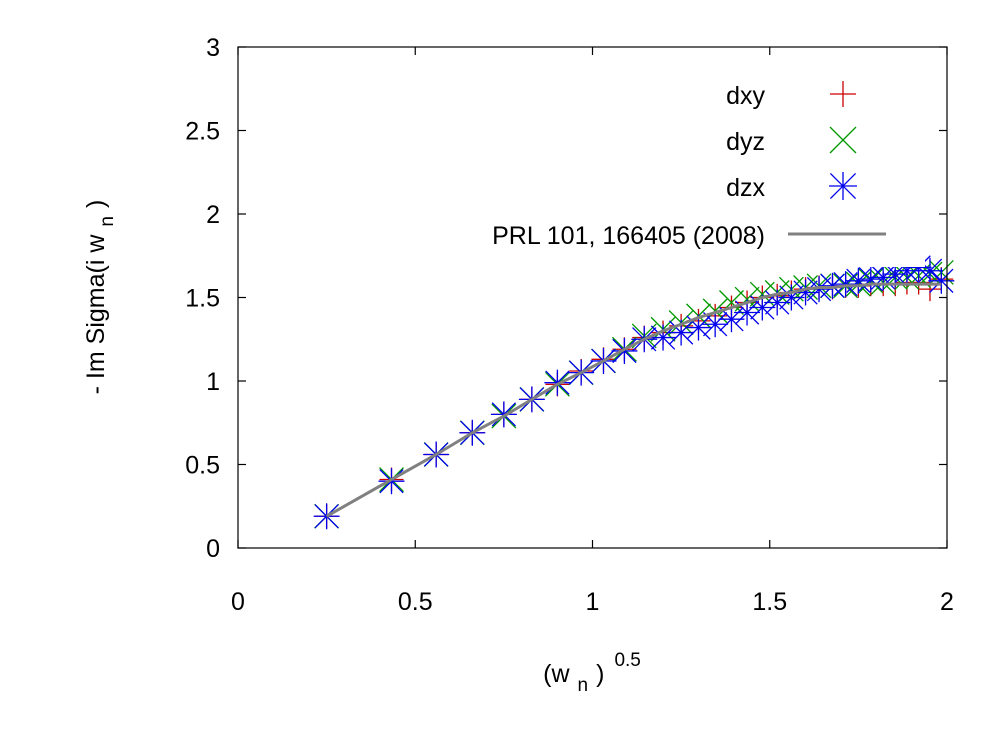  I want to click on y-tick-label: 1, so click(213, 382).